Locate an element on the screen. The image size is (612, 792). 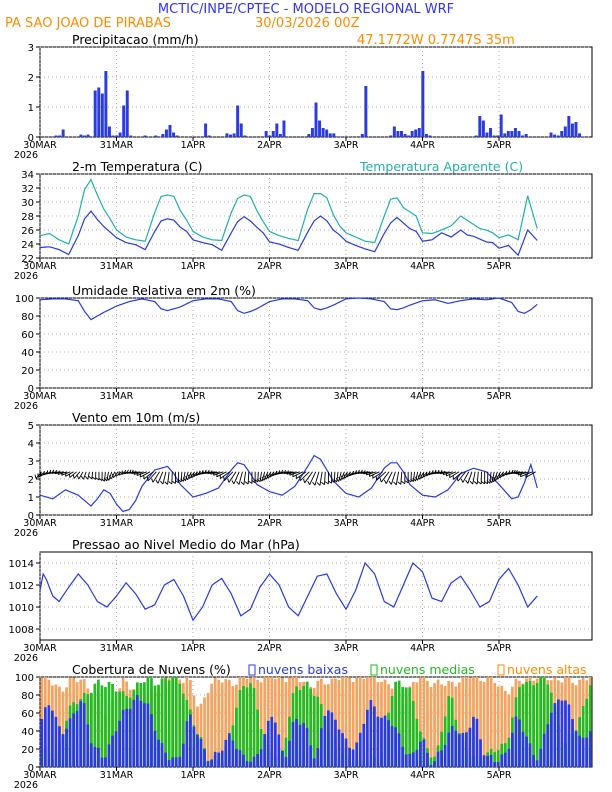
chart-main-title: MCTIC/INPE/CPTEC - MODELO REGIONAL WRF is located at coordinates (306, 9).